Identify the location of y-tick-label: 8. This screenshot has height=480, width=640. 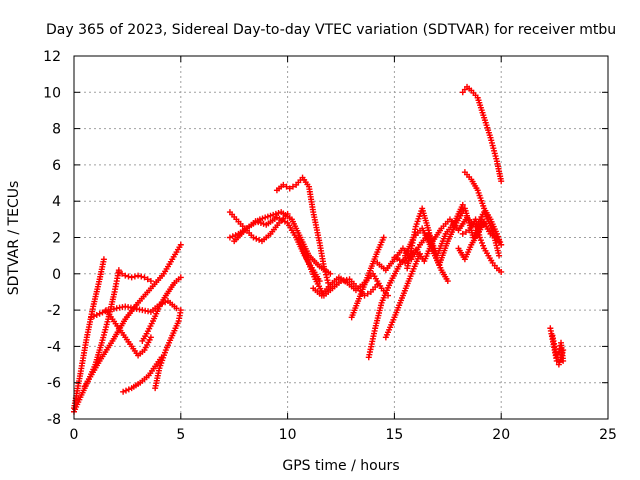
(56, 130).